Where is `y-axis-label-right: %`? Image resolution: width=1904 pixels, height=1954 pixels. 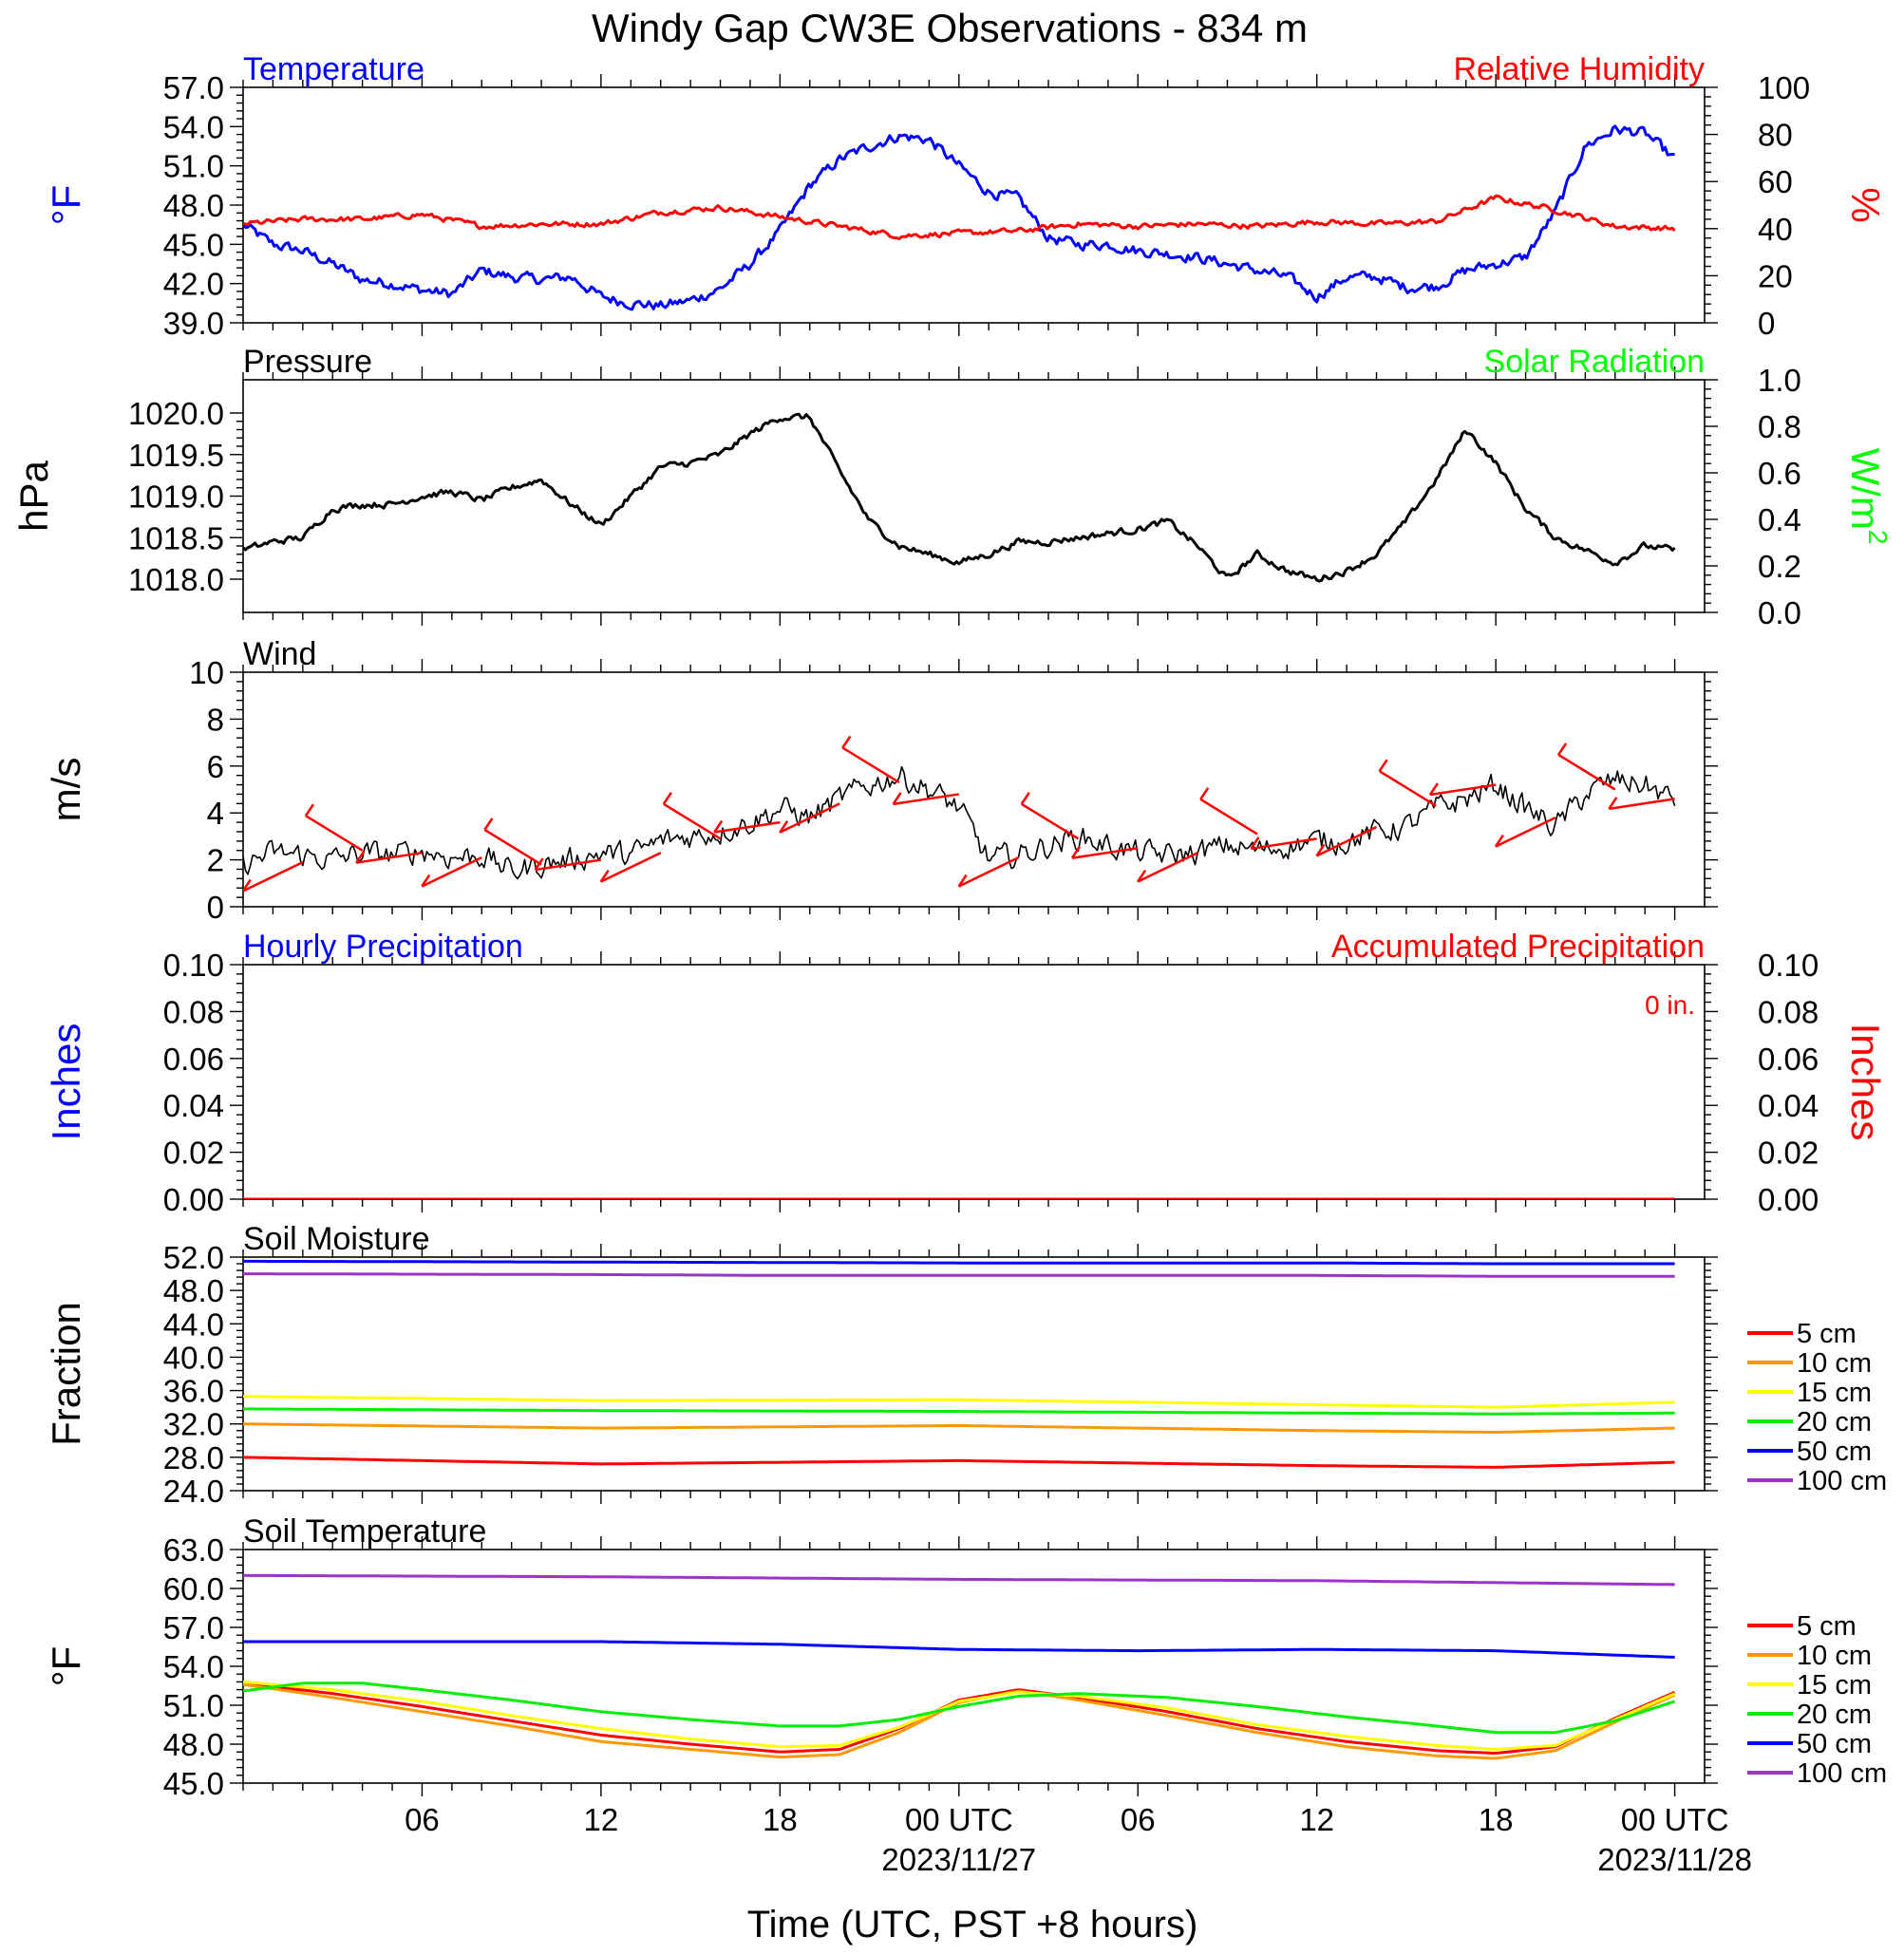
y-axis-label-right: % is located at coordinates (1866, 204).